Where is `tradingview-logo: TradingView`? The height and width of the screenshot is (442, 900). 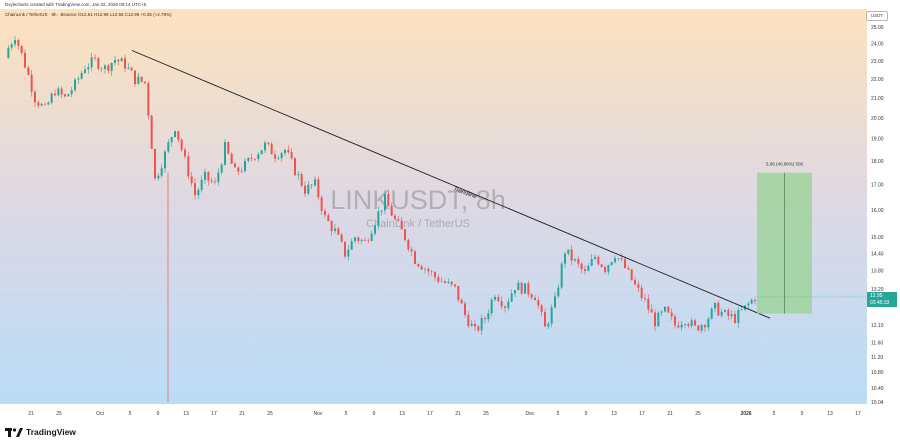
tradingview-logo: TradingView is located at coordinates (40, 432).